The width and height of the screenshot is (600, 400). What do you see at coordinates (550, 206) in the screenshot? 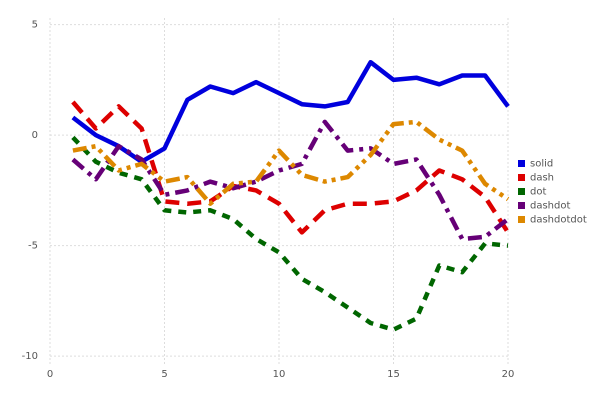
I see `legend-label: dashdot` at bounding box center [550, 206].